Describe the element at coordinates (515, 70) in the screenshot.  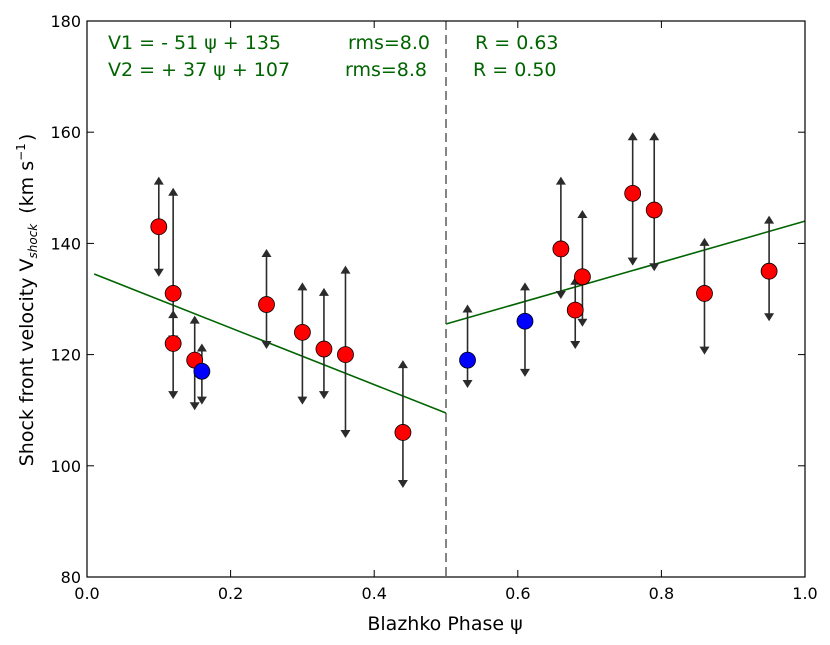
I see `annotation-v2-r: R = 0.50` at that location.